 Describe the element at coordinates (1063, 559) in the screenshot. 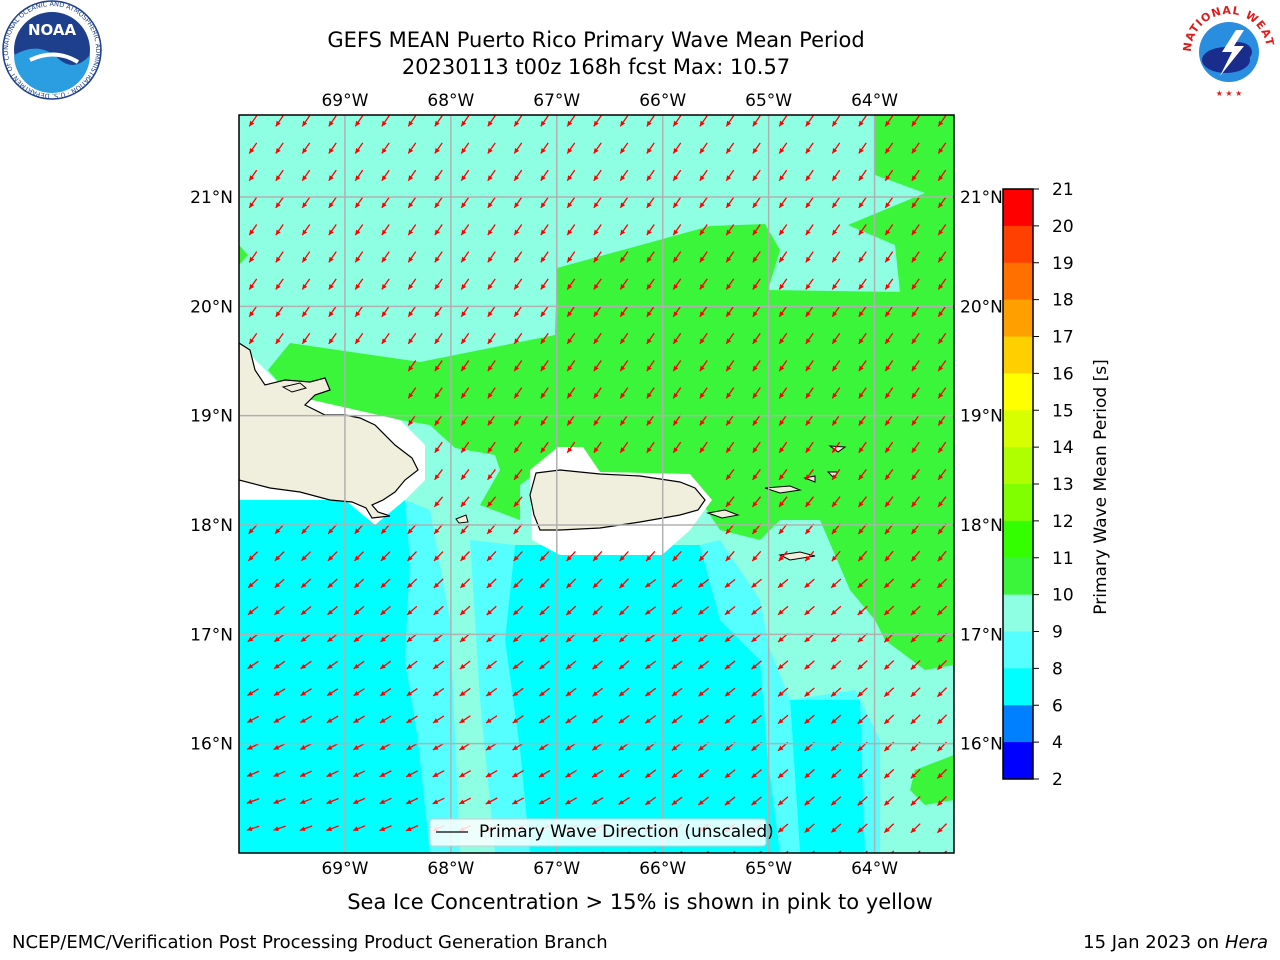

I see `colorbar-tick-label: 11` at that location.